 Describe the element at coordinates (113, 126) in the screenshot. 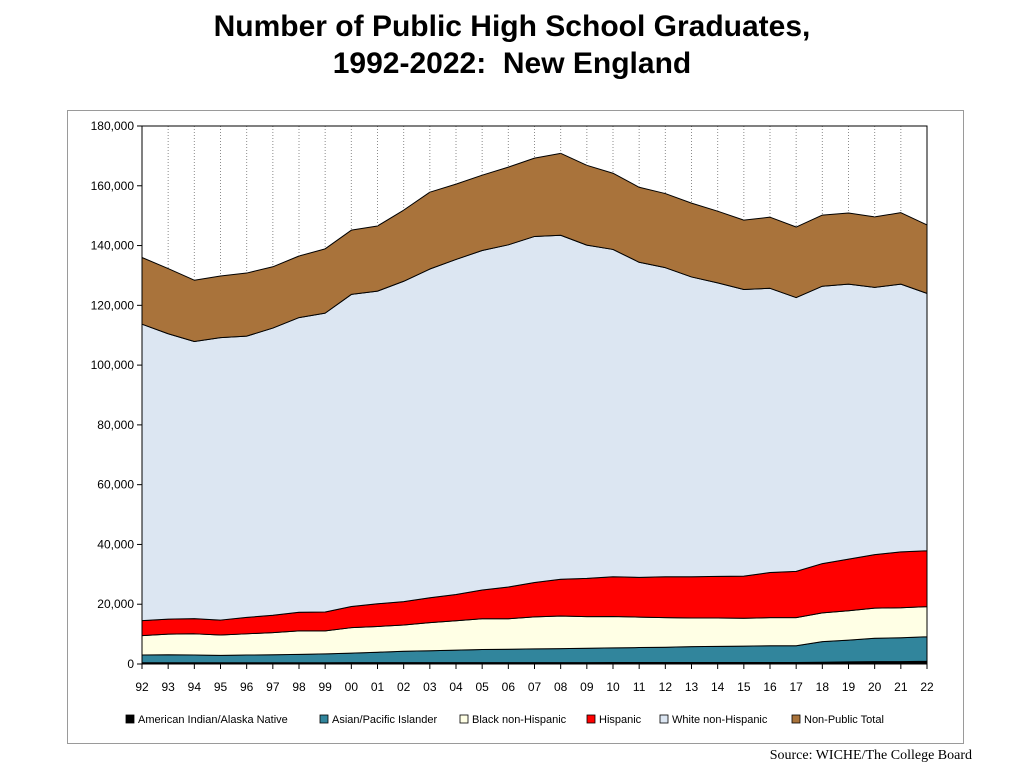

I see `y-tick-label: 180,000` at that location.